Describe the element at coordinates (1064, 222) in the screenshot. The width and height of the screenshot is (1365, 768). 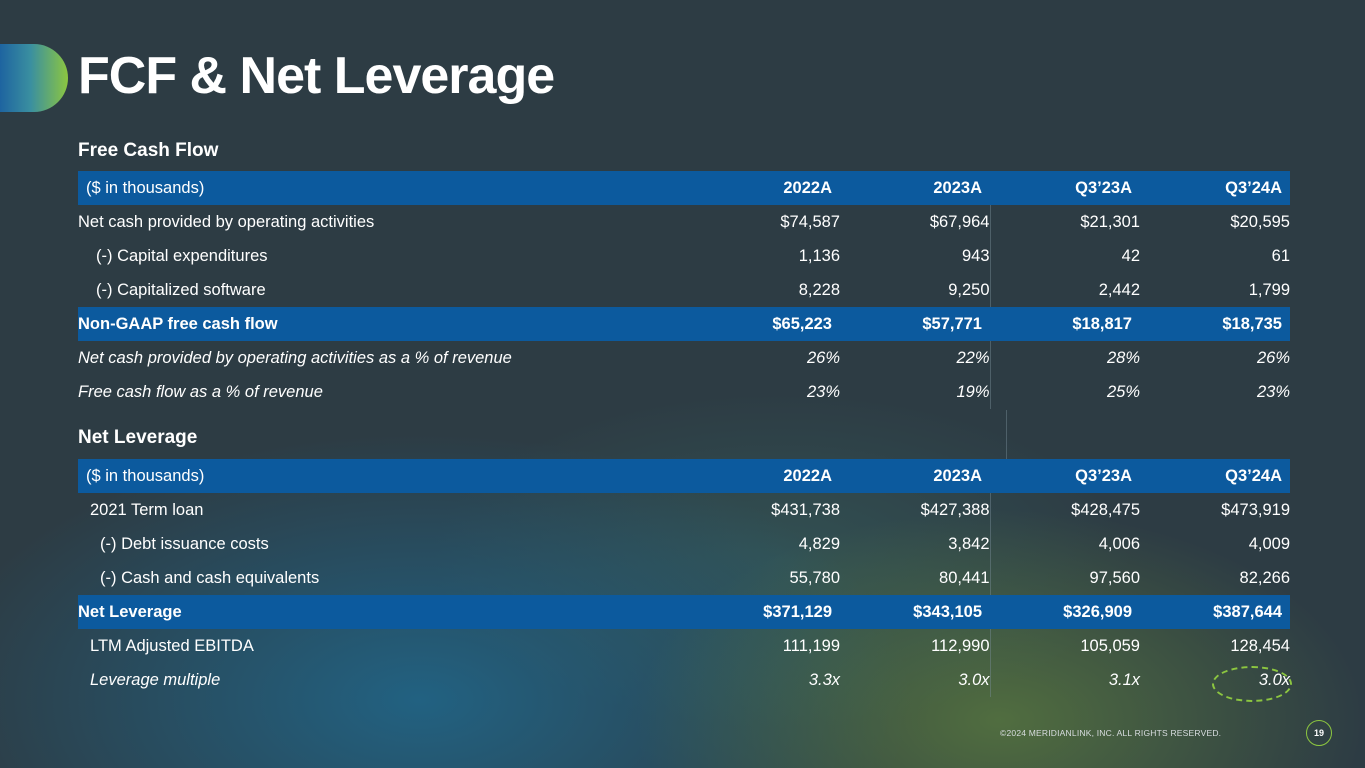
I see `row-value: $21,301` at that location.